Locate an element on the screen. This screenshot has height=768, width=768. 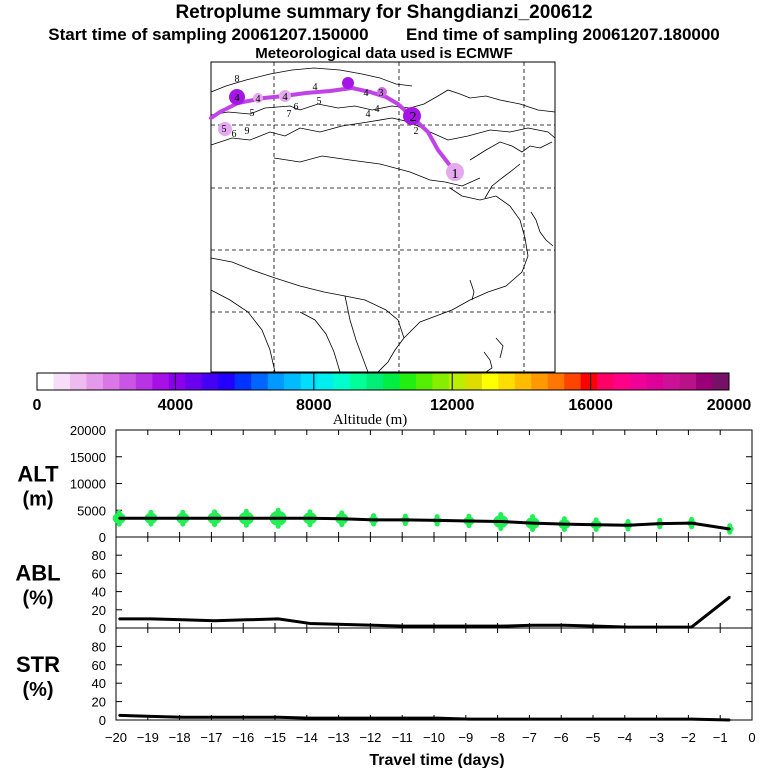
y-tick-label: 80 is located at coordinates (99, 555).